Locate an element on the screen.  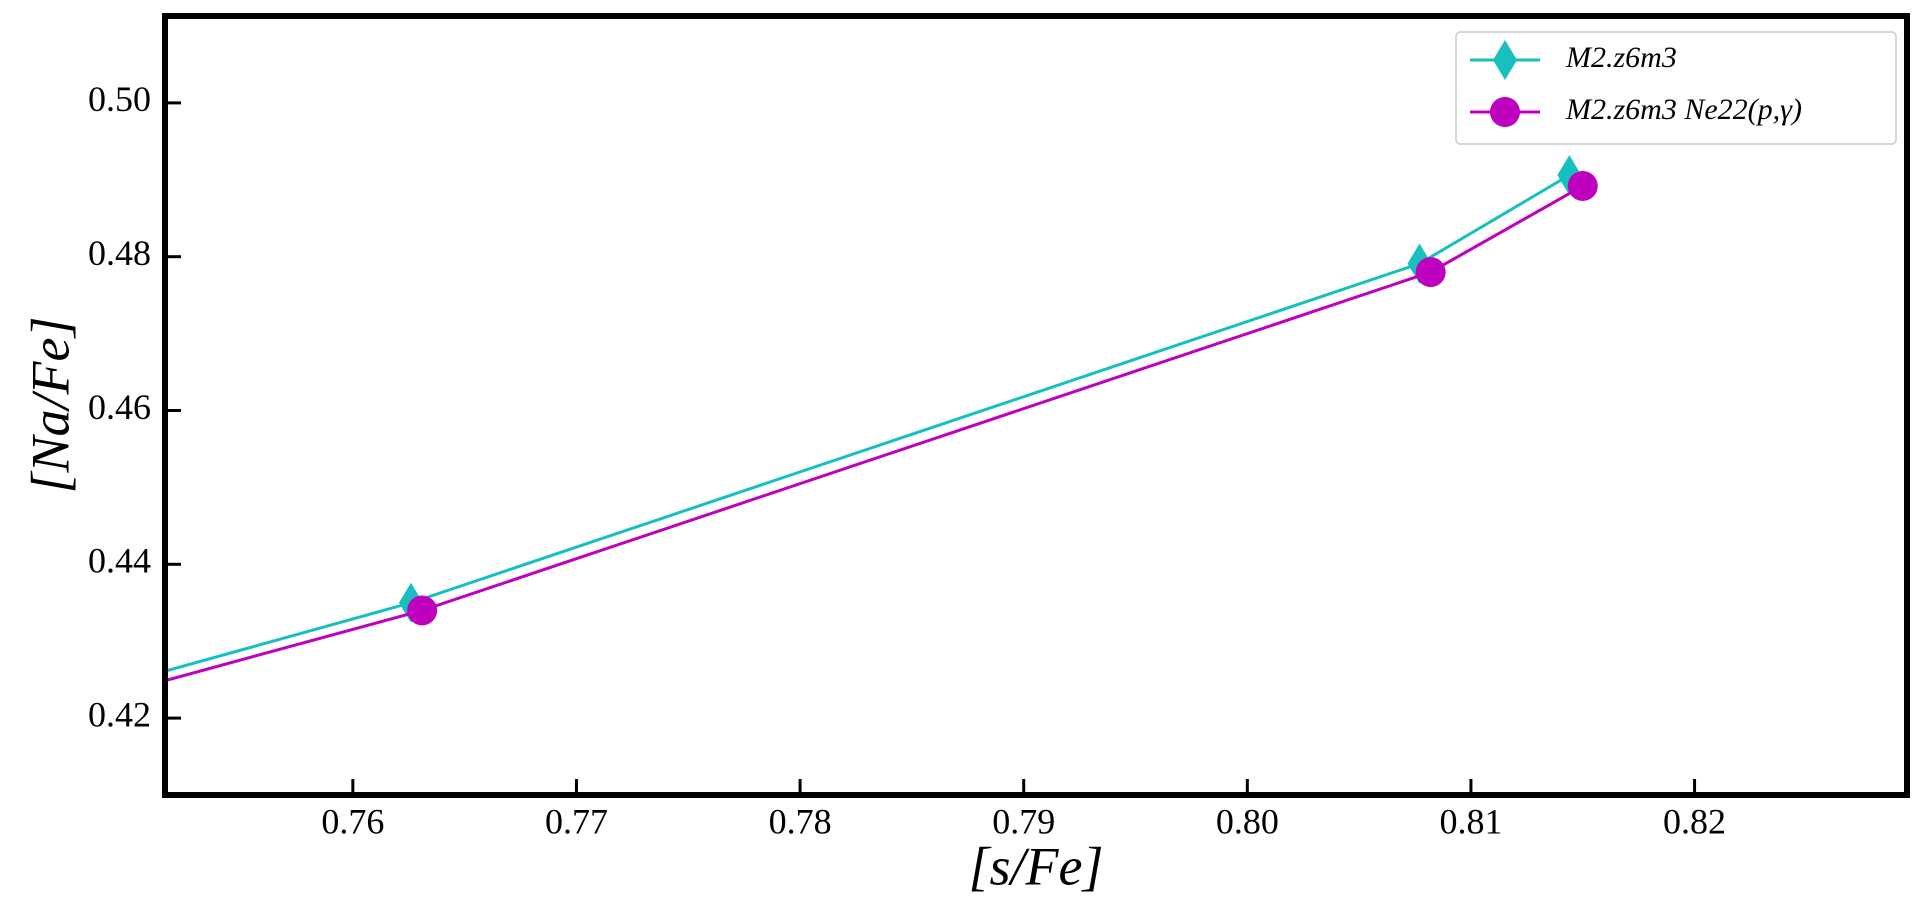
x-tick-label: 0.76 is located at coordinates (352, 821).